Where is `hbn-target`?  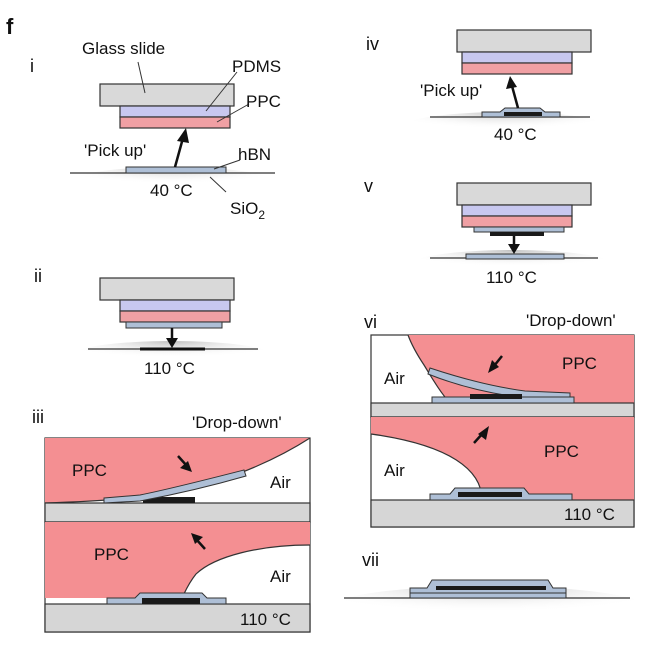 hbn-target is located at coordinates (515, 256).